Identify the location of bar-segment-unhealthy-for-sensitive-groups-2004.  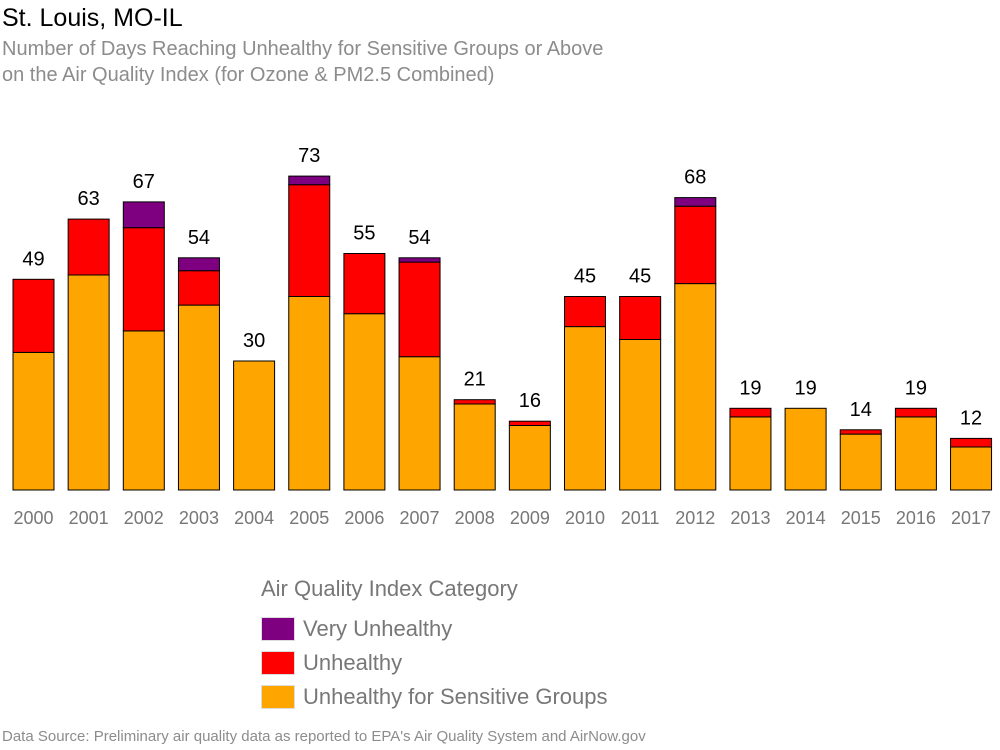
(254, 425).